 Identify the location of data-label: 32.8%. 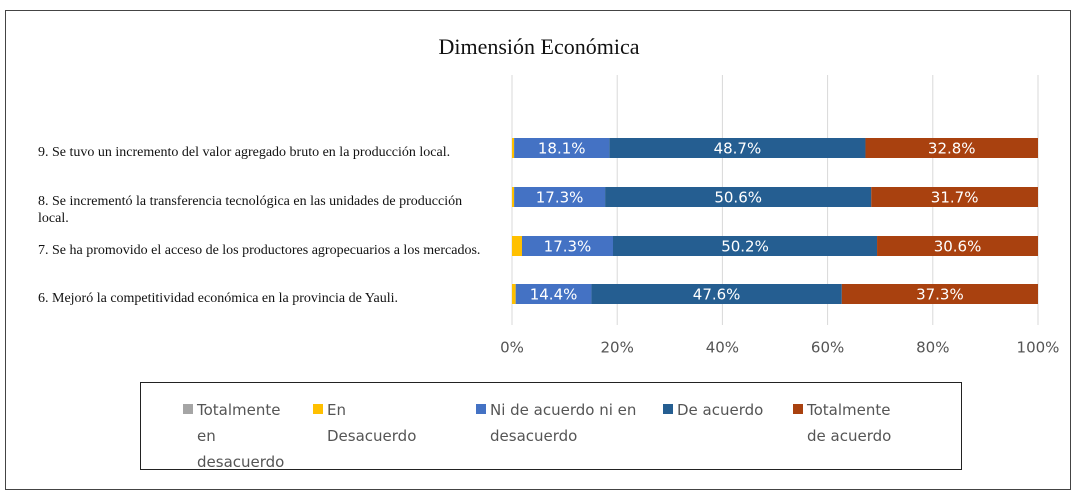
(952, 149).